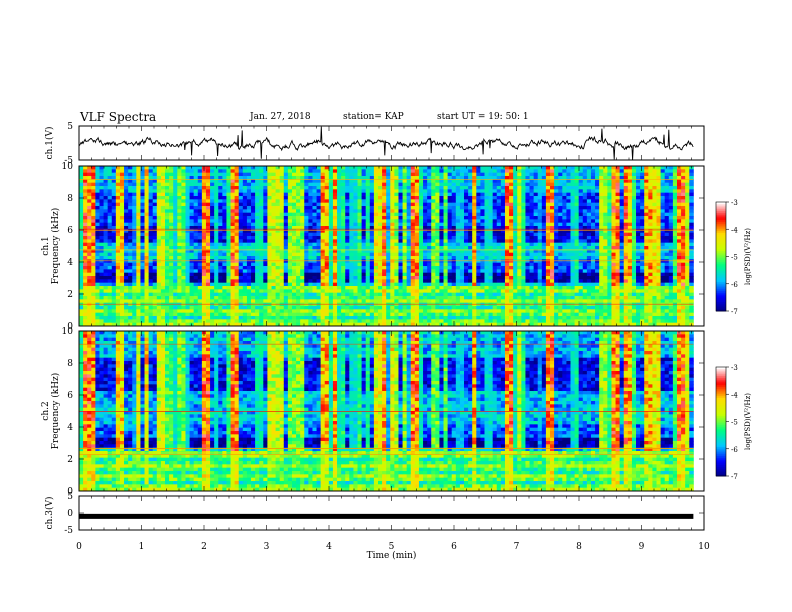 The height and width of the screenshot is (612, 792). What do you see at coordinates (267, 547) in the screenshot?
I see `x-tick-label: 3` at bounding box center [267, 547].